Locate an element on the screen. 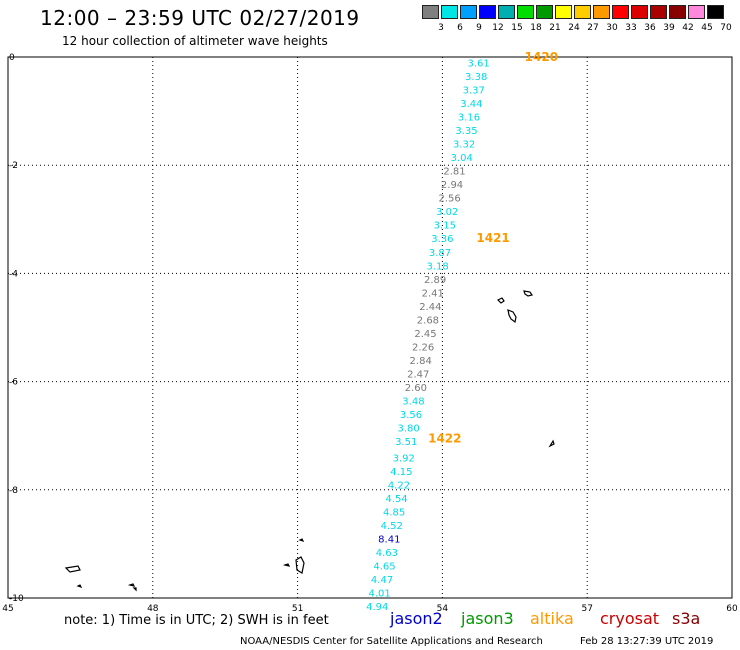 This screenshot has width=740, height=650. x-tick-label: 54 is located at coordinates (443, 609).